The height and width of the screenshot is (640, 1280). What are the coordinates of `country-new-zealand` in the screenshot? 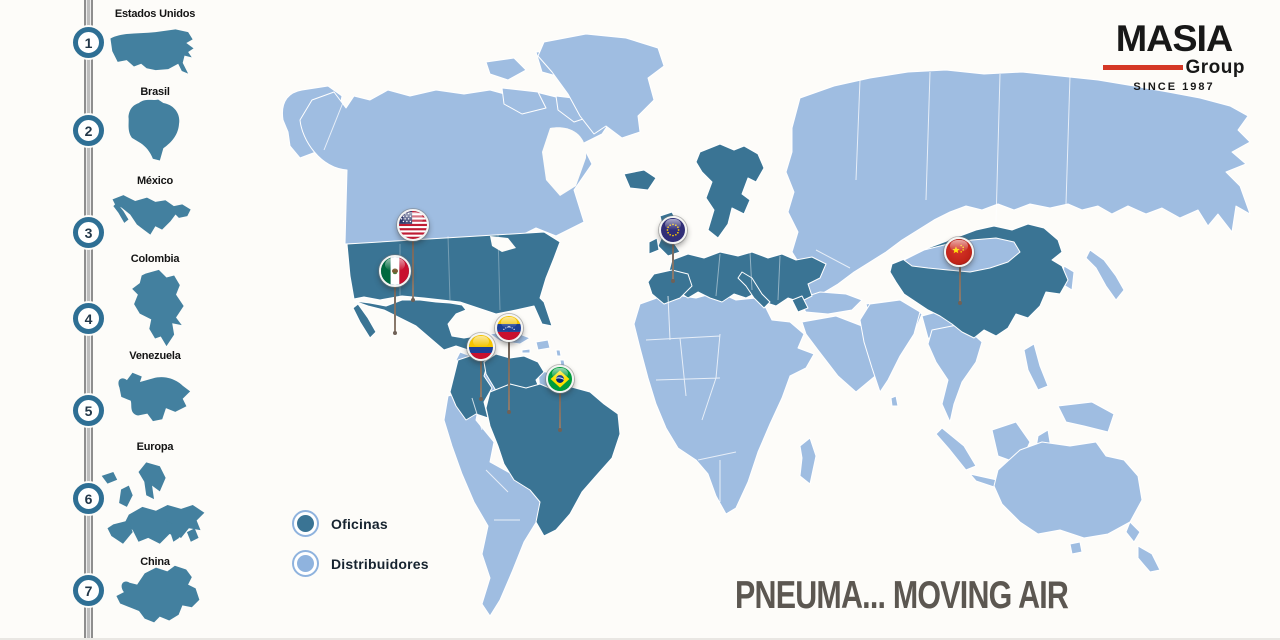 It's located at (1149, 559).